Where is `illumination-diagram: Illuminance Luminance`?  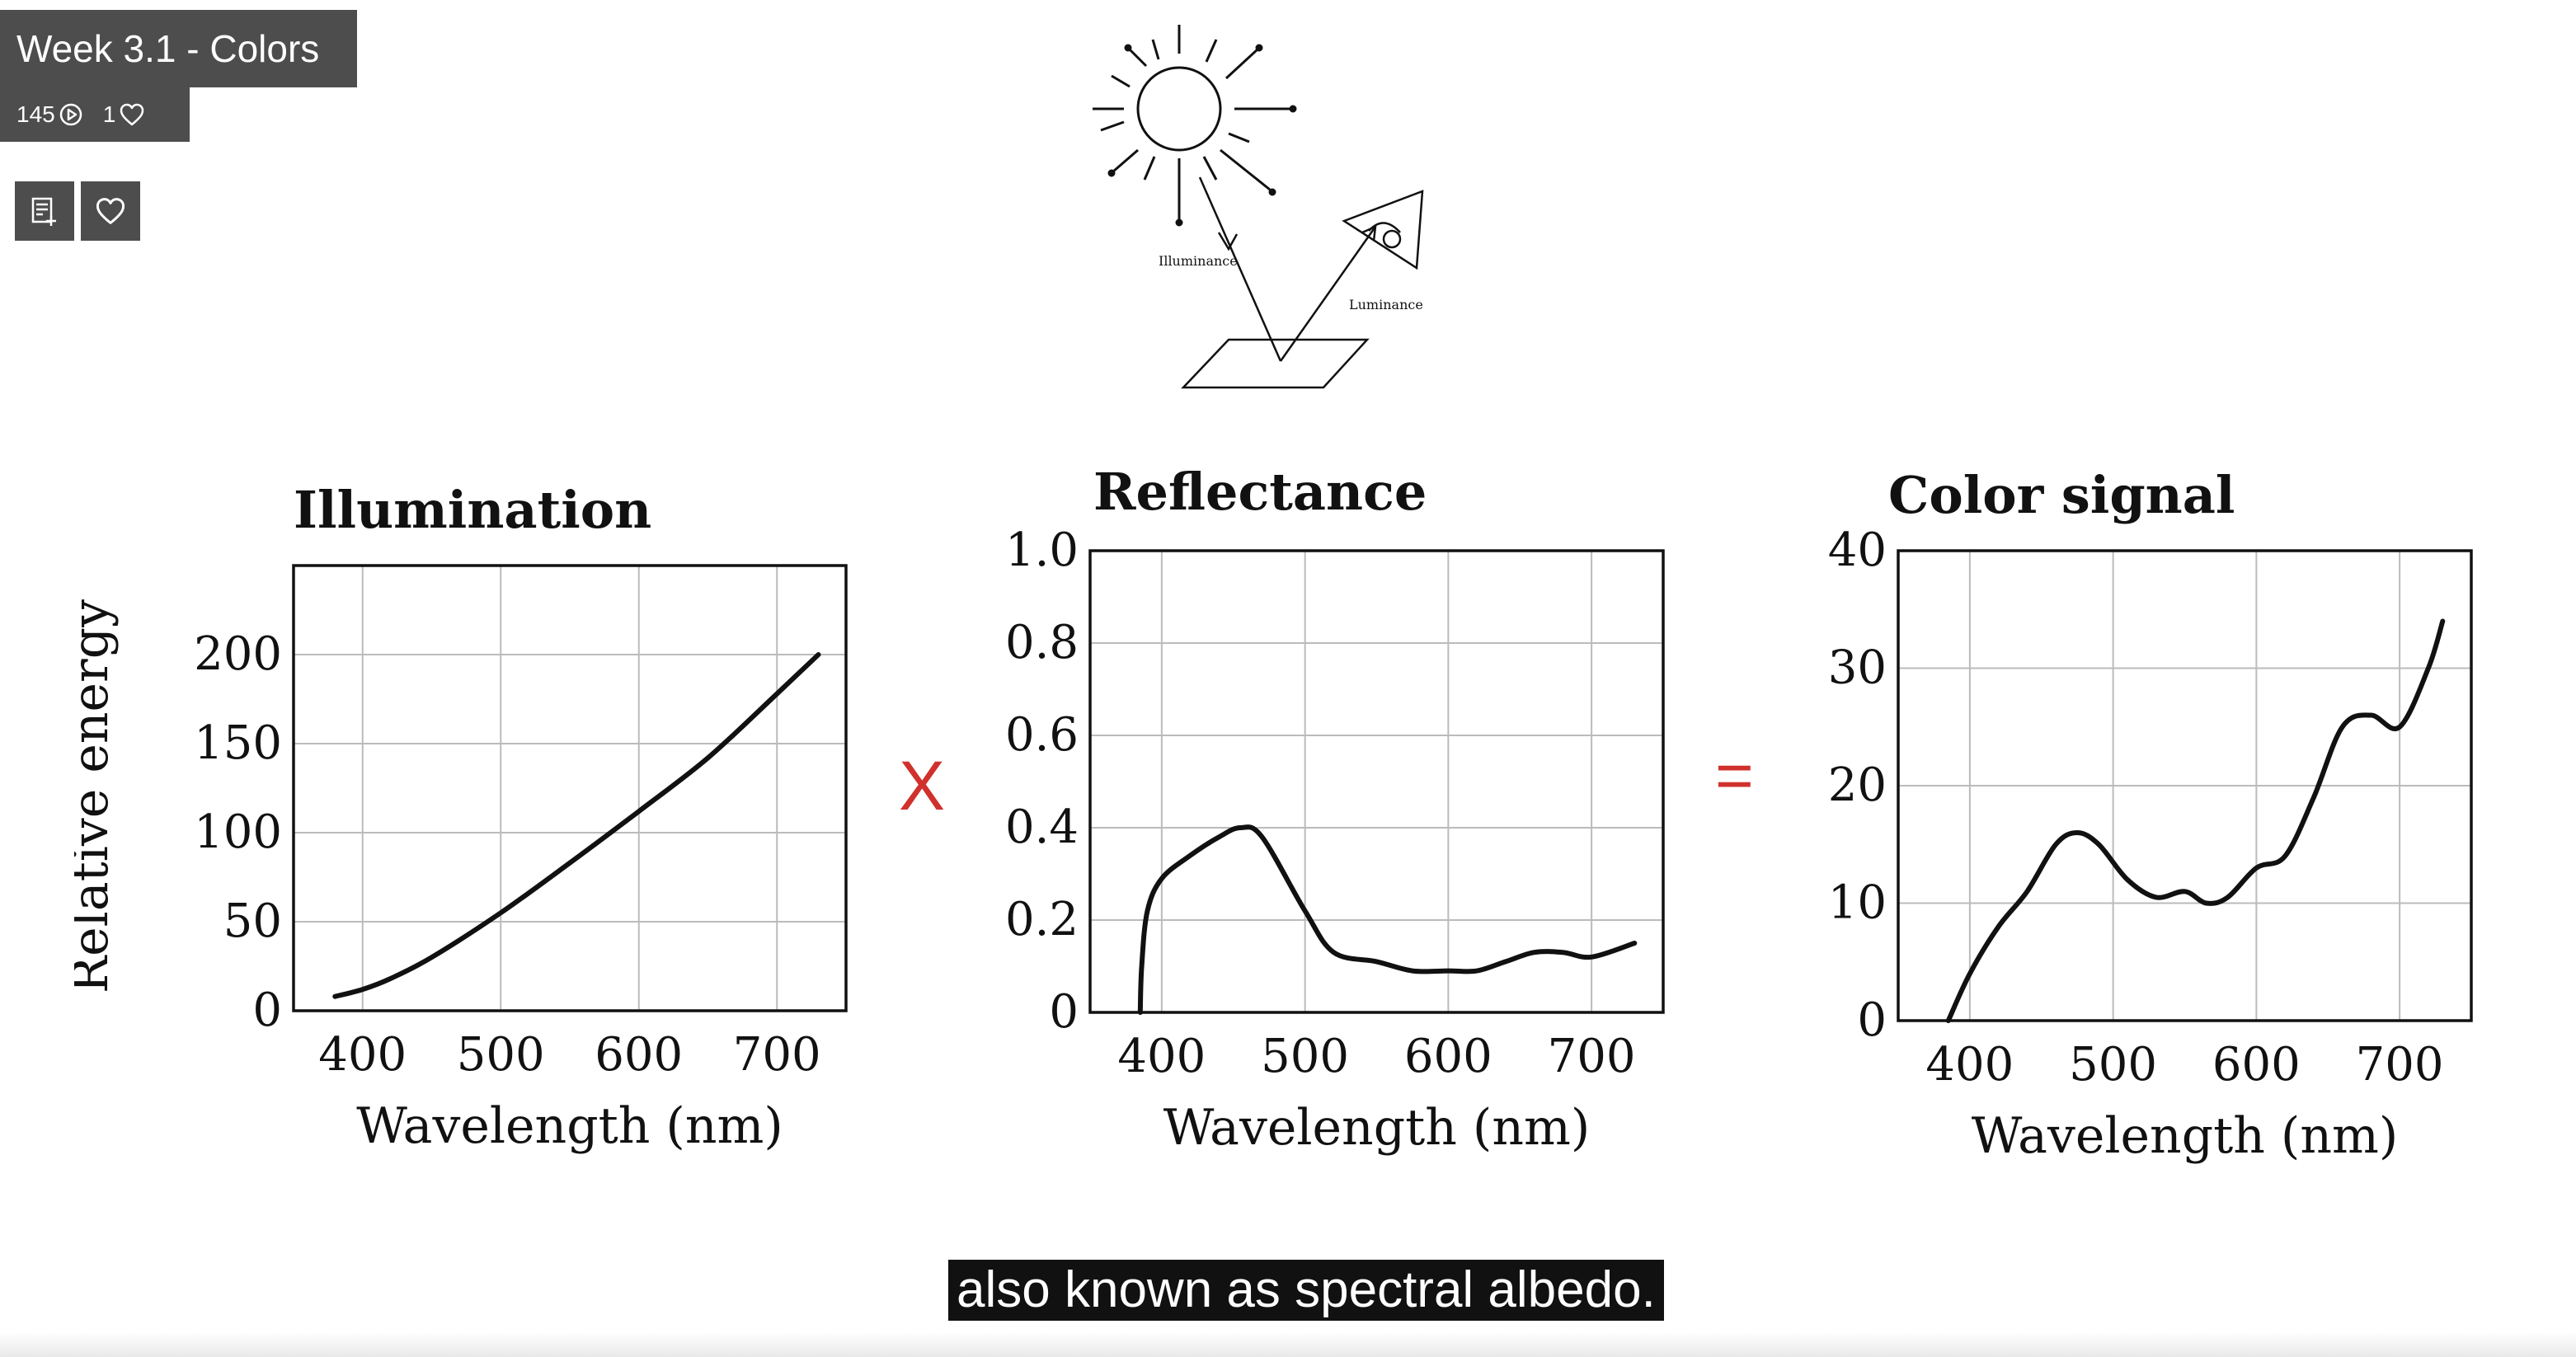 illumination-diagram: Illuminance Luminance is located at coordinates (1258, 207).